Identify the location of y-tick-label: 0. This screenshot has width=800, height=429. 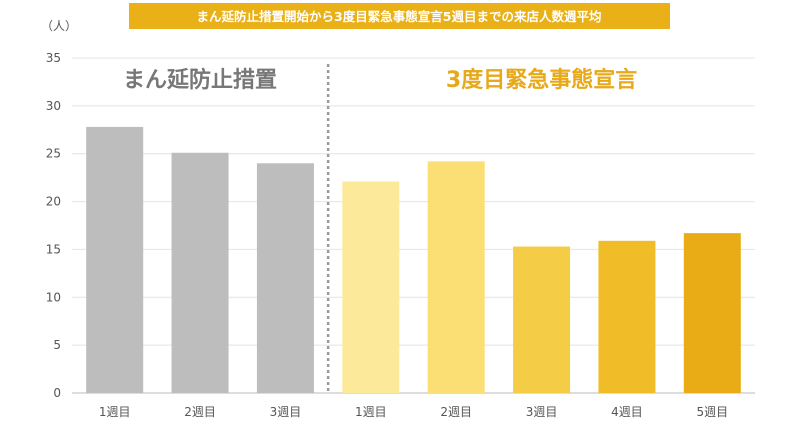
(57, 393).